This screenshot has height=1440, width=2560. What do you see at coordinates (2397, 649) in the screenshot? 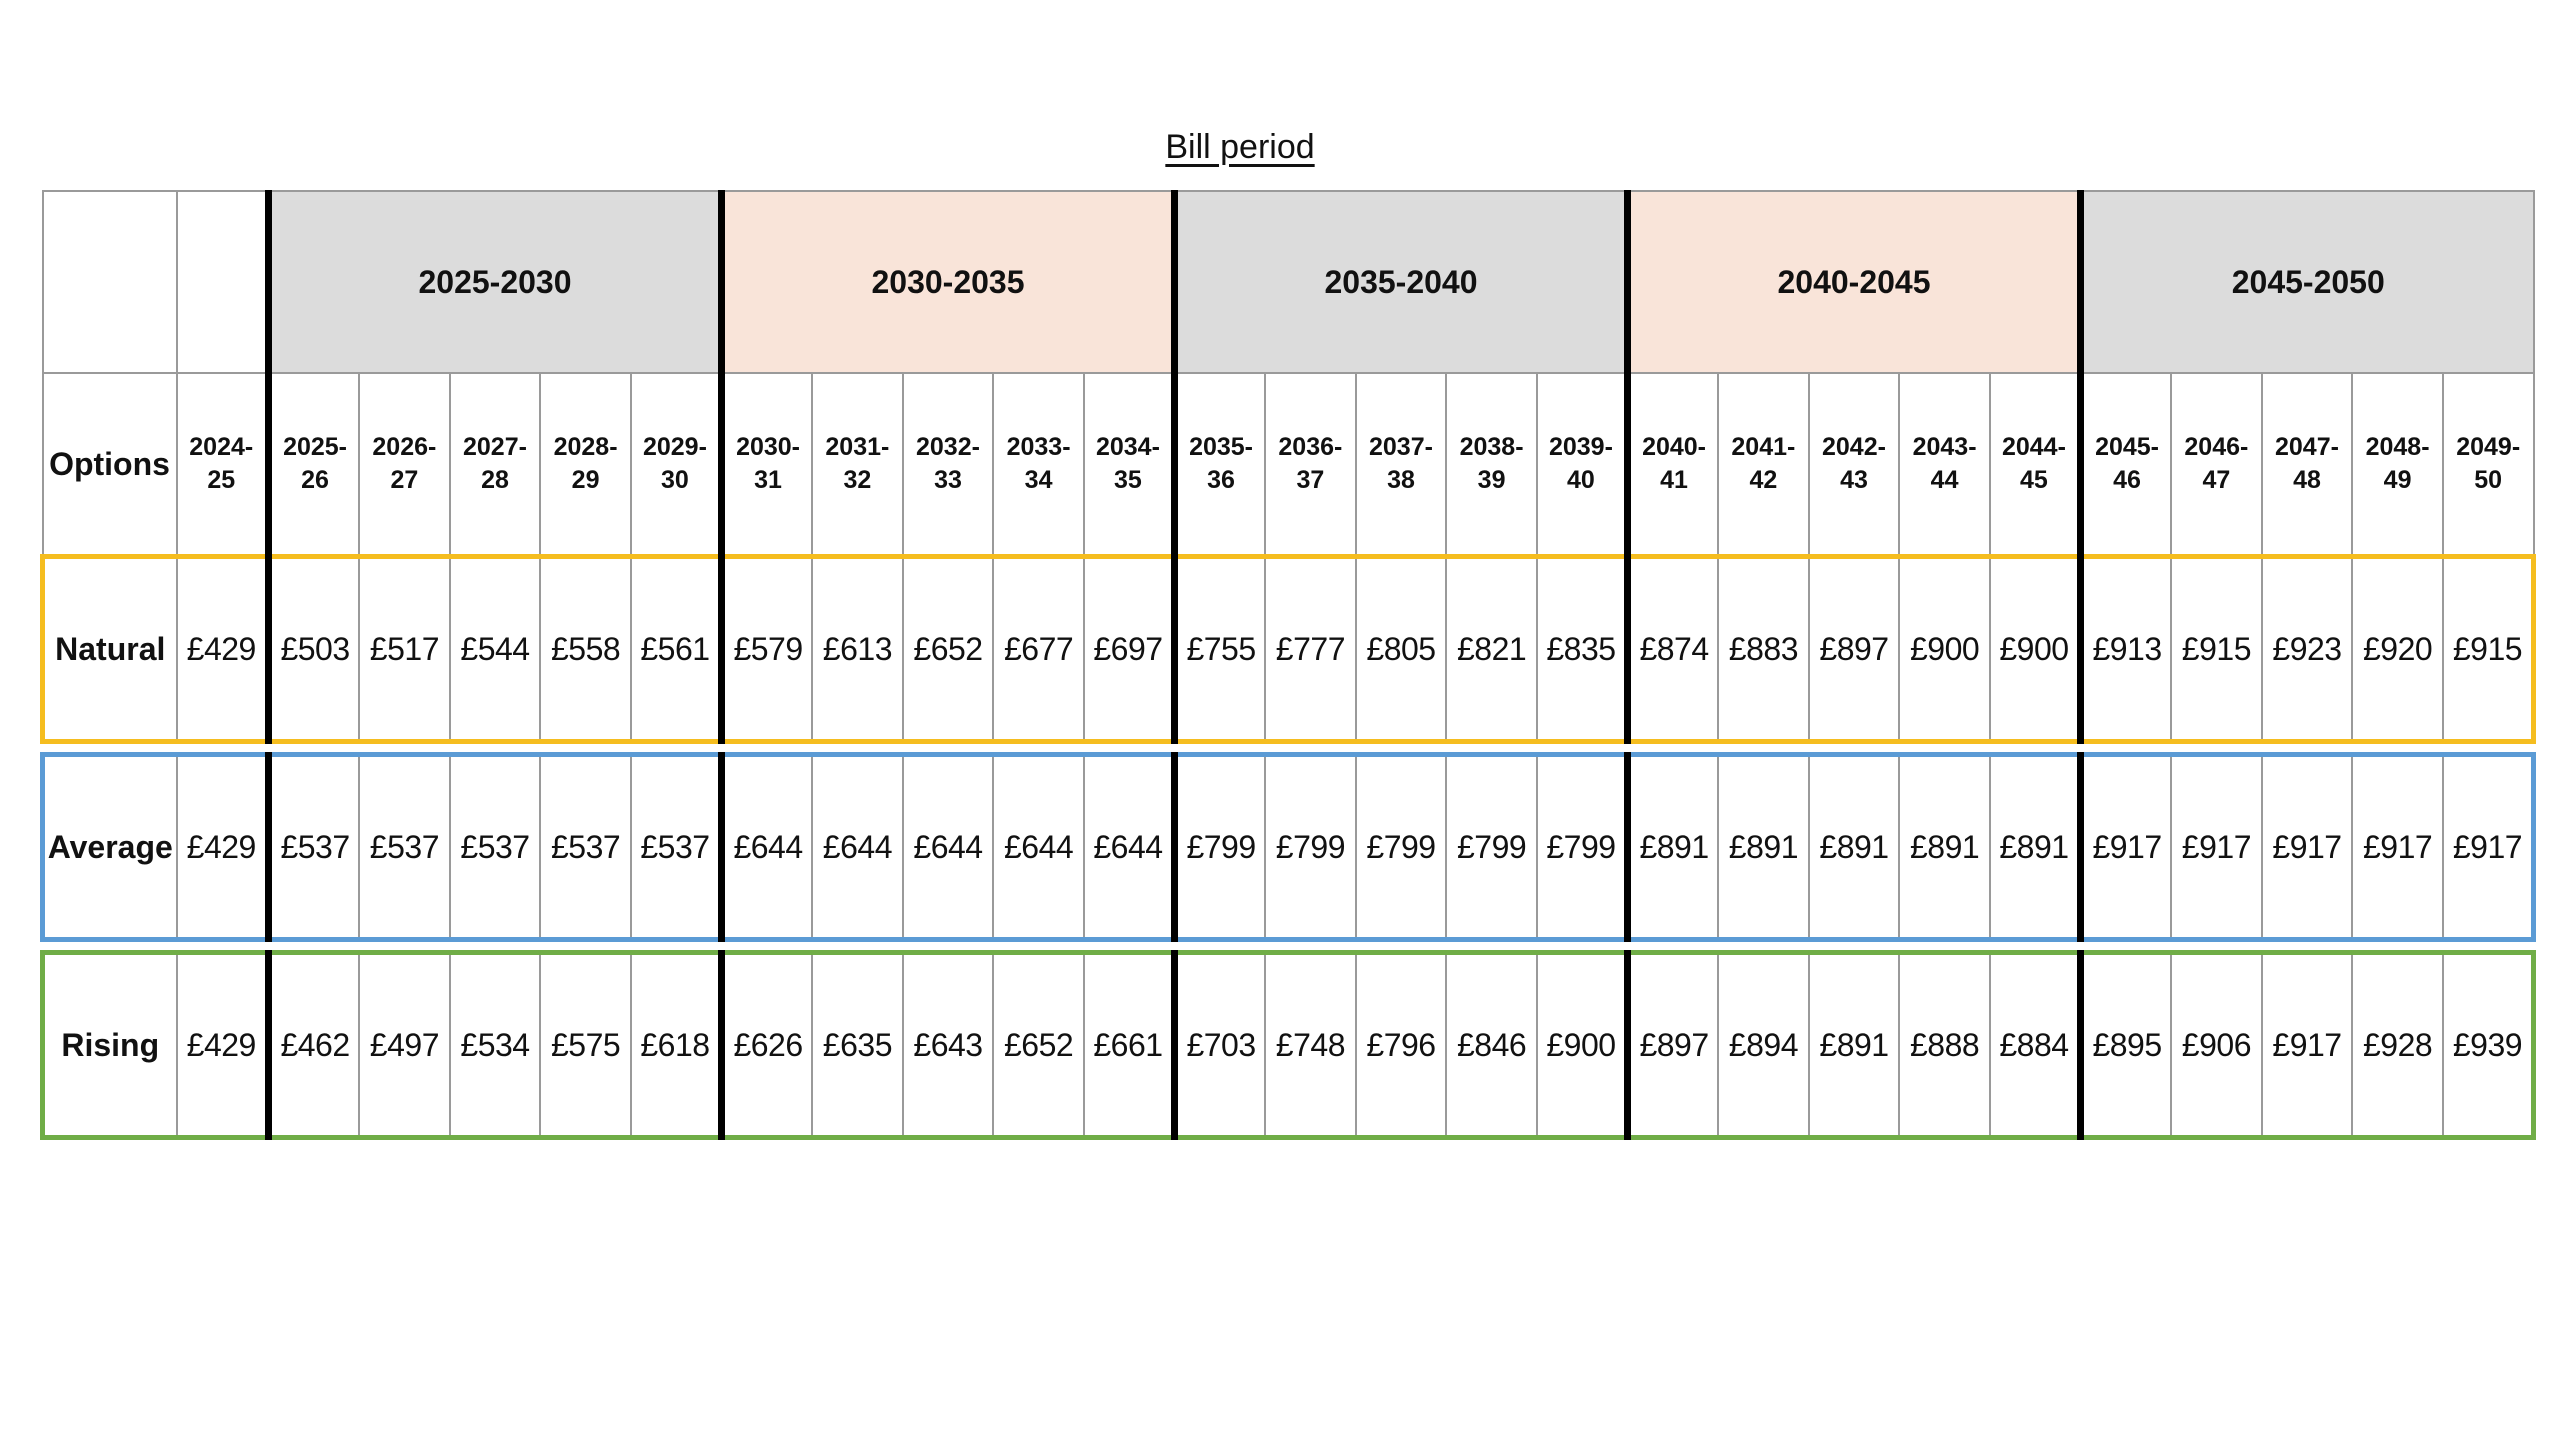
I see `bill-value-cell: £920` at bounding box center [2397, 649].